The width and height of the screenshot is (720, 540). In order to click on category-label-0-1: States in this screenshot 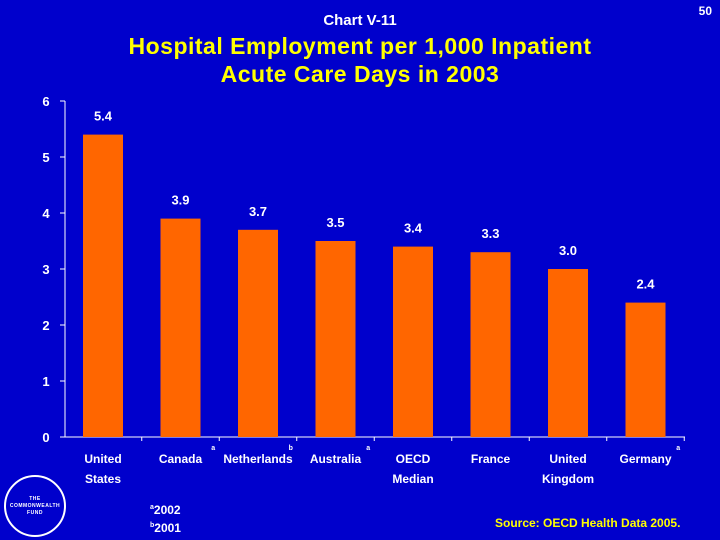, I will do `click(103, 479)`.